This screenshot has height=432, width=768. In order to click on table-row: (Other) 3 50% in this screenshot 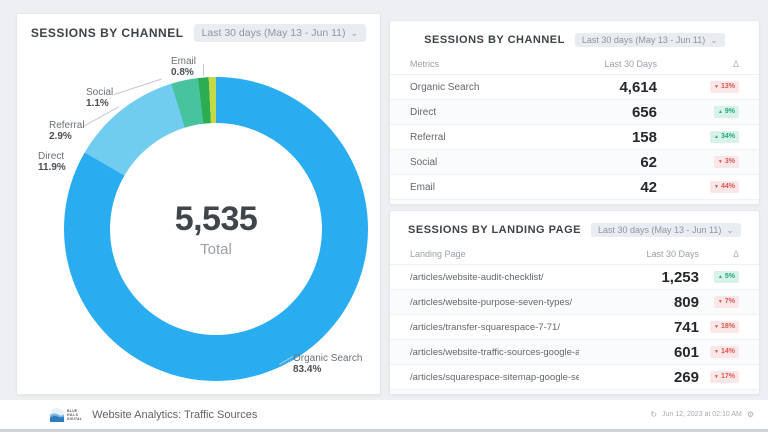, I will do `click(574, 202)`.